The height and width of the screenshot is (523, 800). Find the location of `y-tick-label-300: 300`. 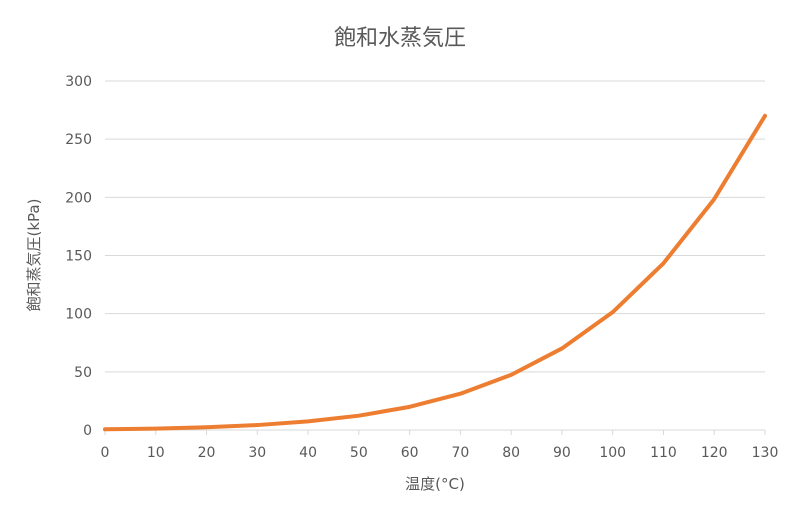

y-tick-label-300: 300 is located at coordinates (78, 82).